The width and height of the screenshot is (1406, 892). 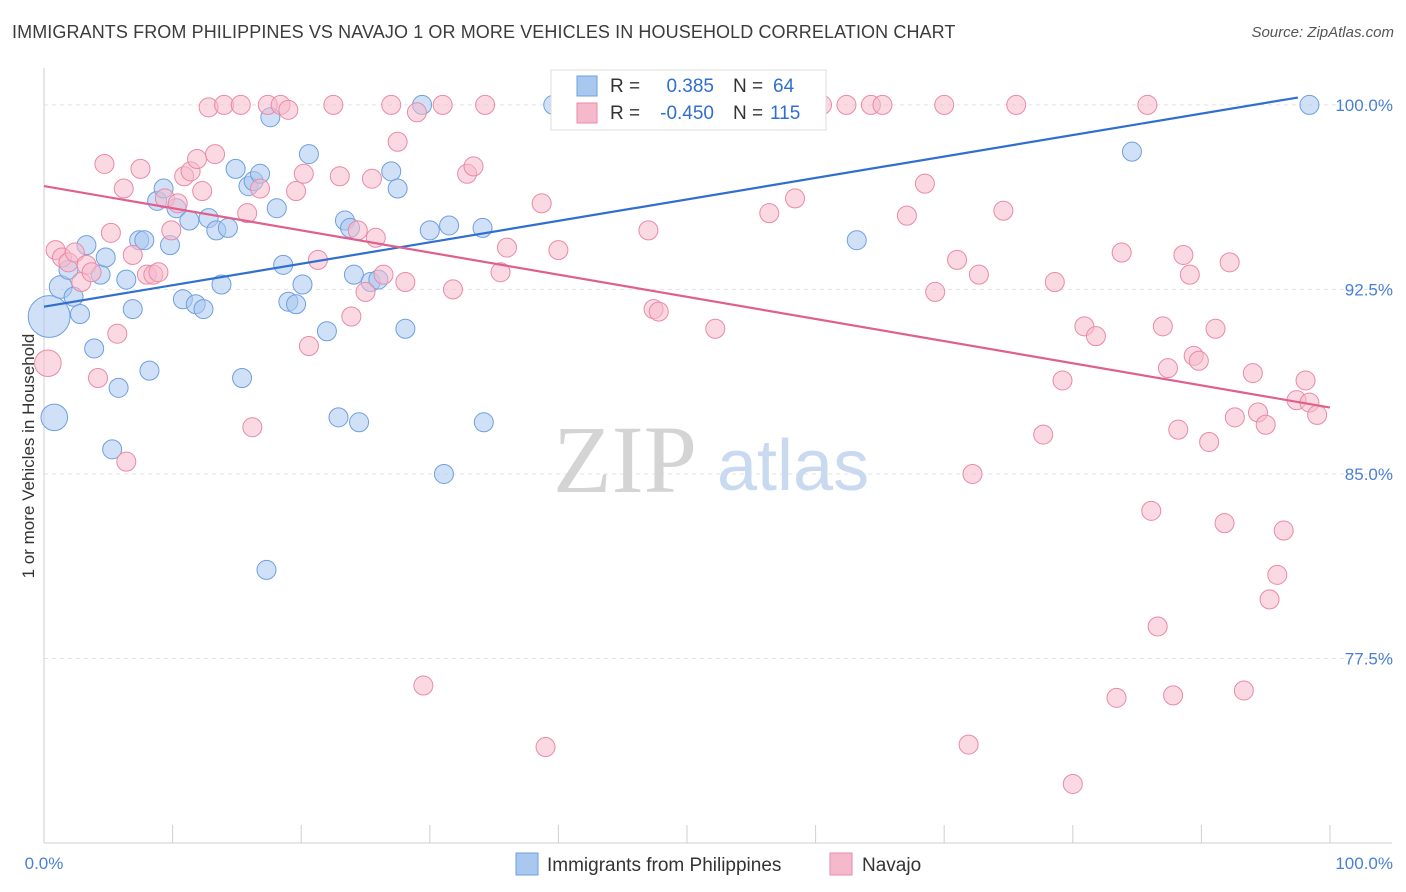 What do you see at coordinates (625, 459) in the screenshot?
I see `watermark-zip: ZIP` at bounding box center [625, 459].